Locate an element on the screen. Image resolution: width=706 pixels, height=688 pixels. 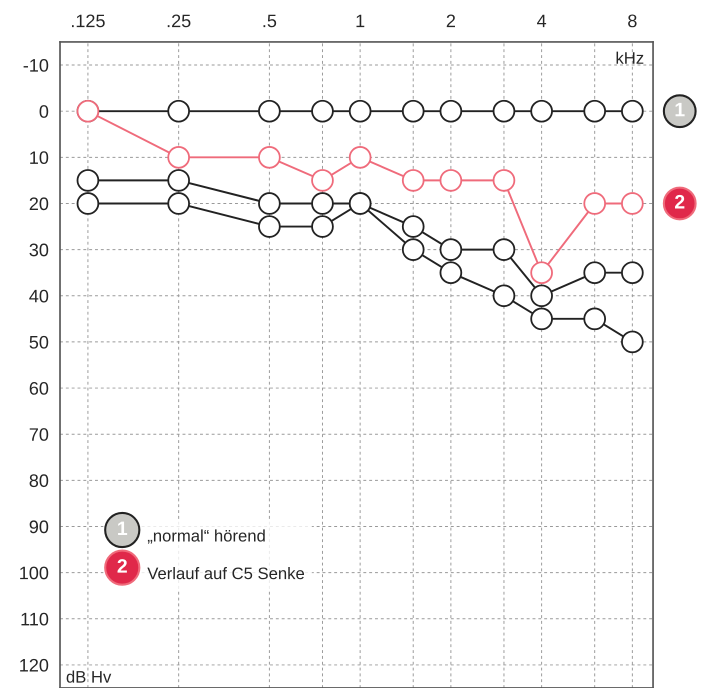
y-tick-label: 70 is located at coordinates (39, 434).